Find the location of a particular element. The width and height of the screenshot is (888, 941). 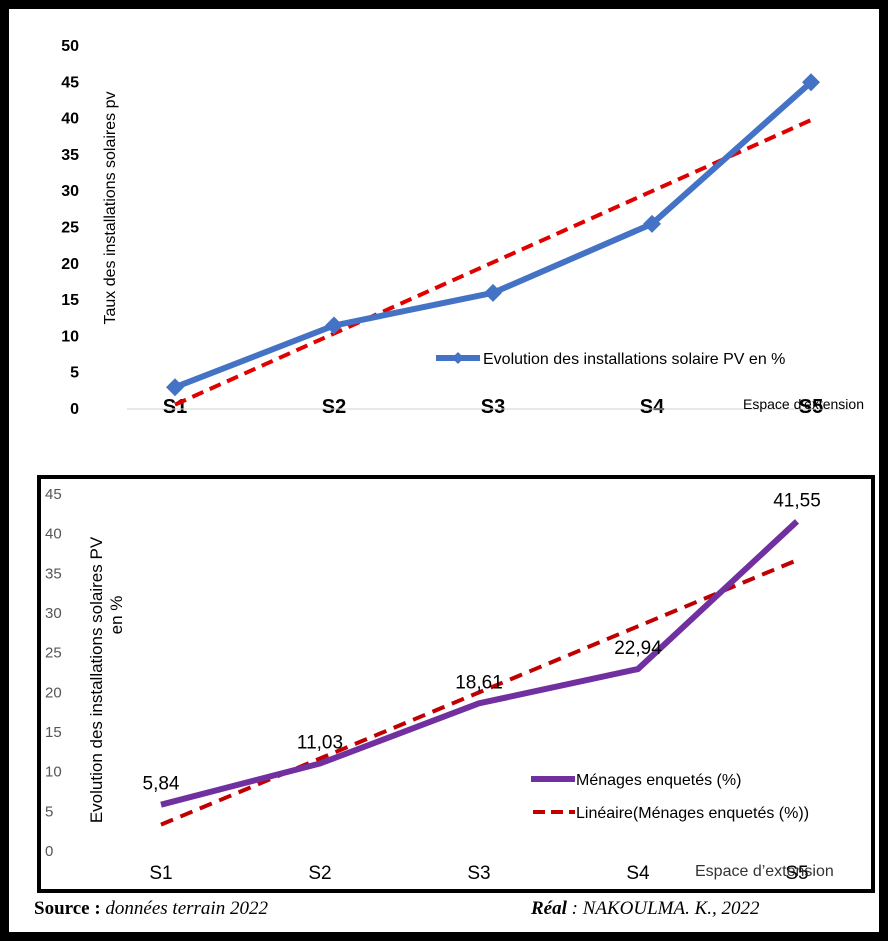

legend-label-series: Ménages enquetés (%) is located at coordinates (658, 780).